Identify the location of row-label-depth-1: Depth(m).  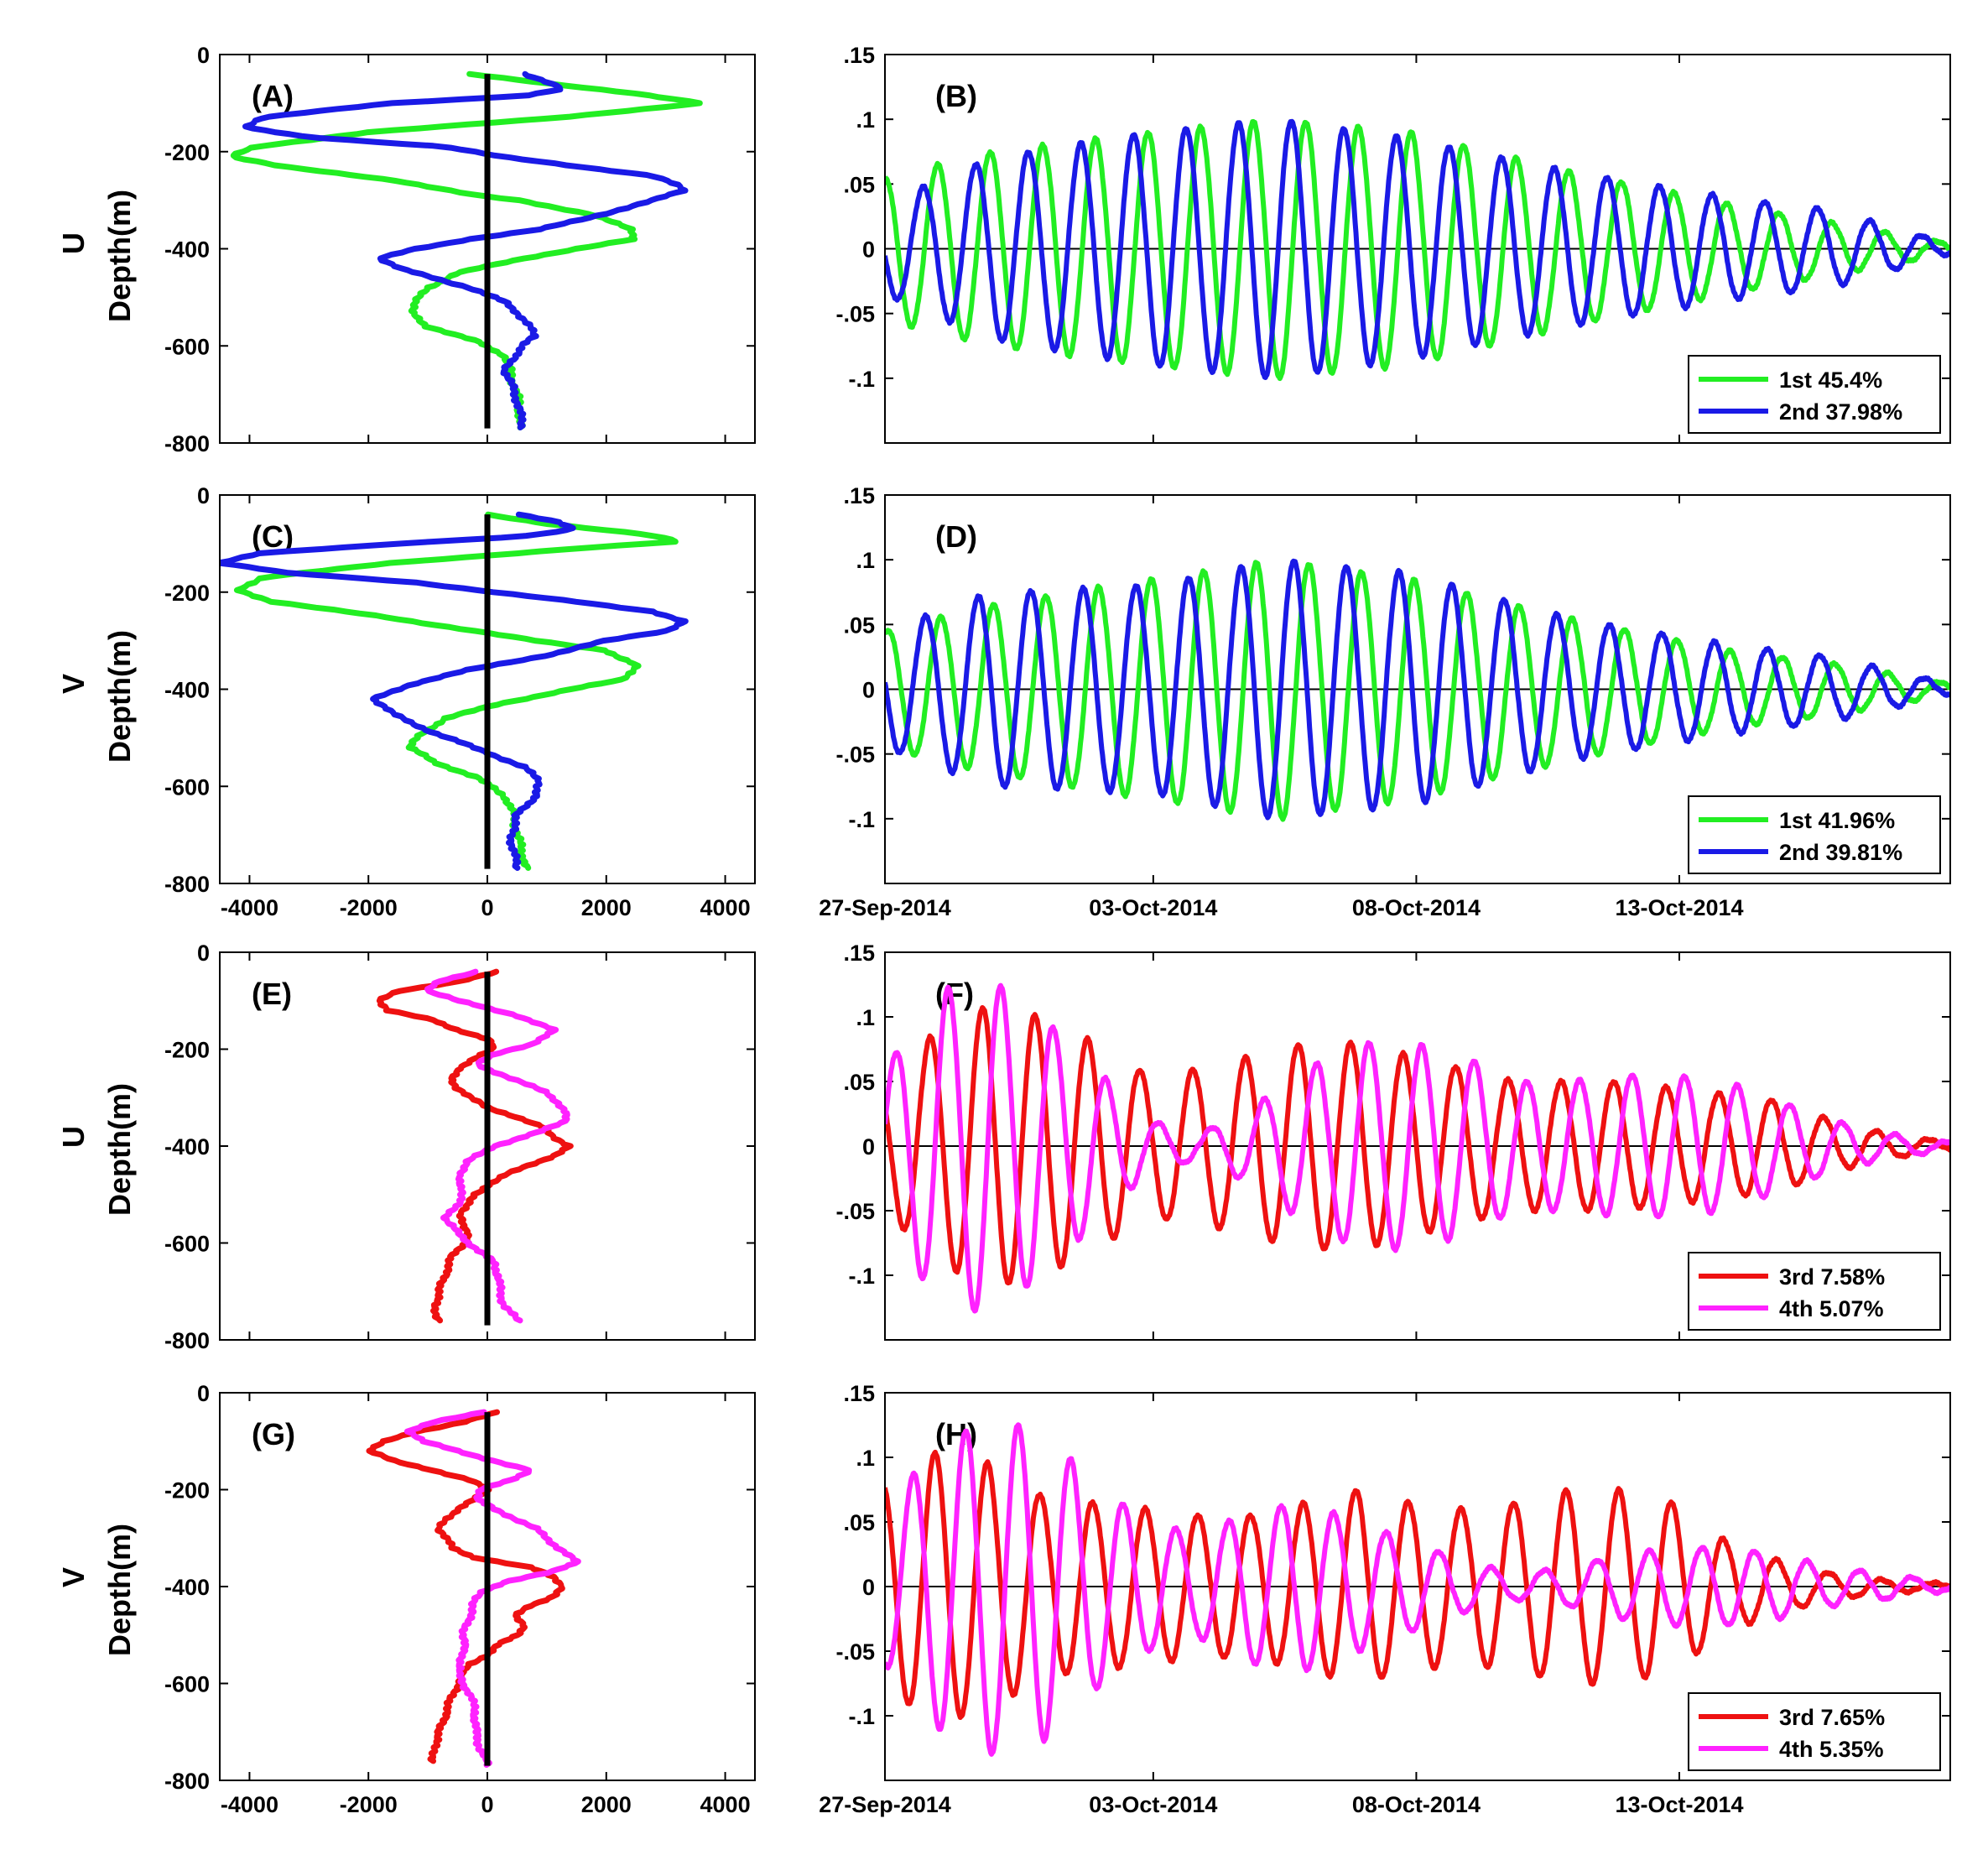
(119, 256).